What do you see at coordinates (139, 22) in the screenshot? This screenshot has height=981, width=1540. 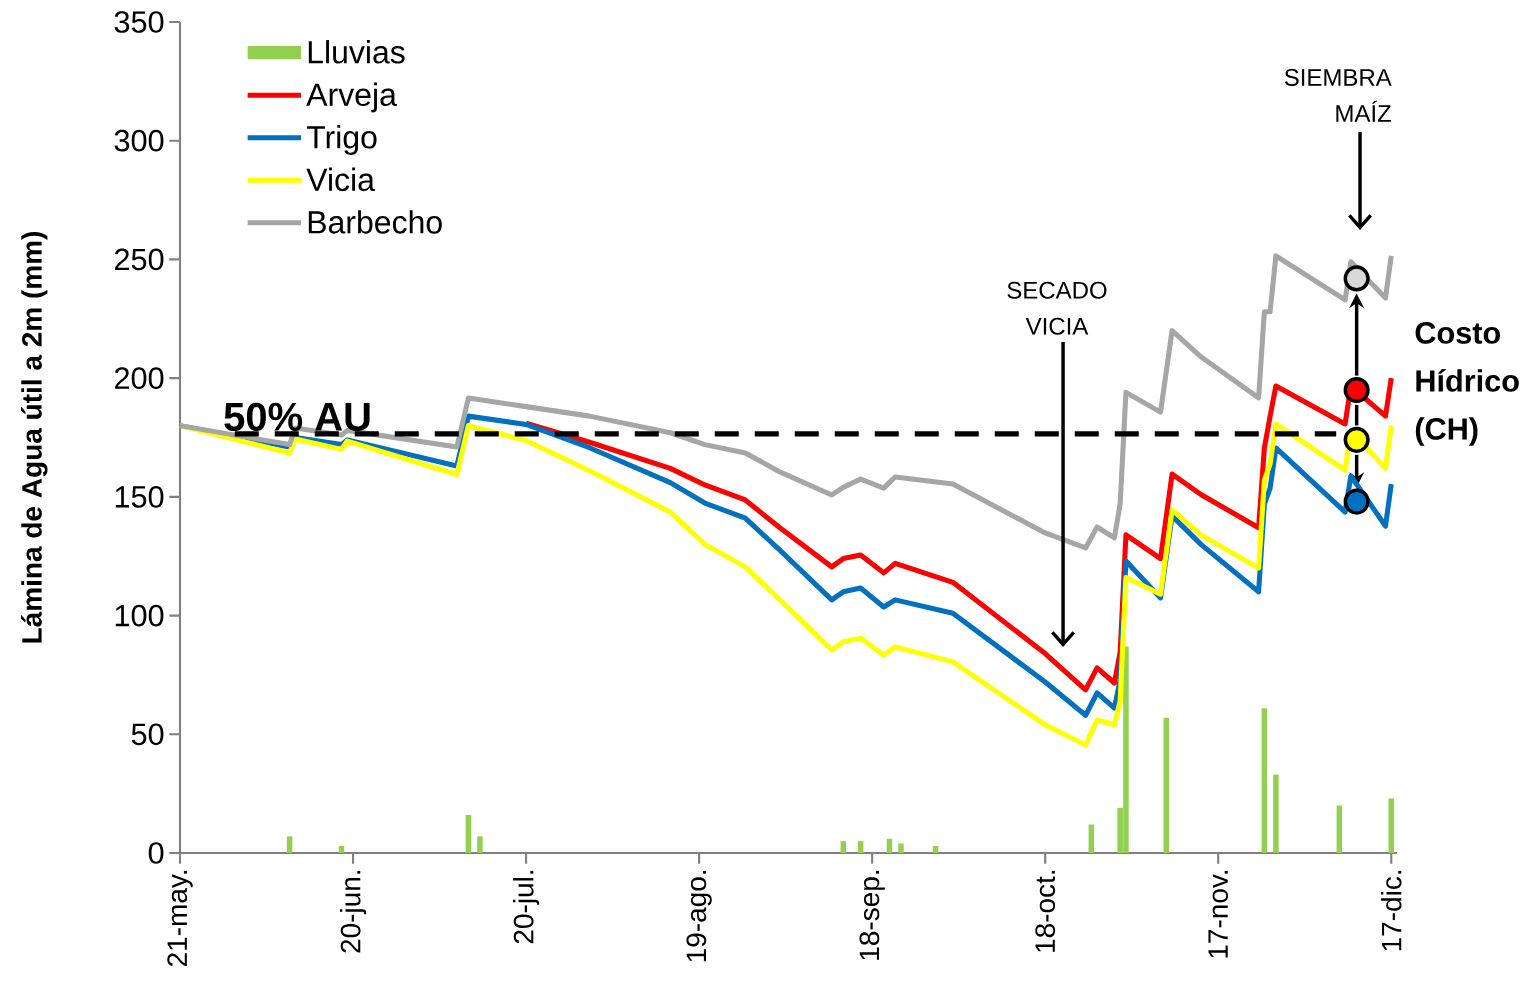 I see `y-tick-label: 350` at bounding box center [139, 22].